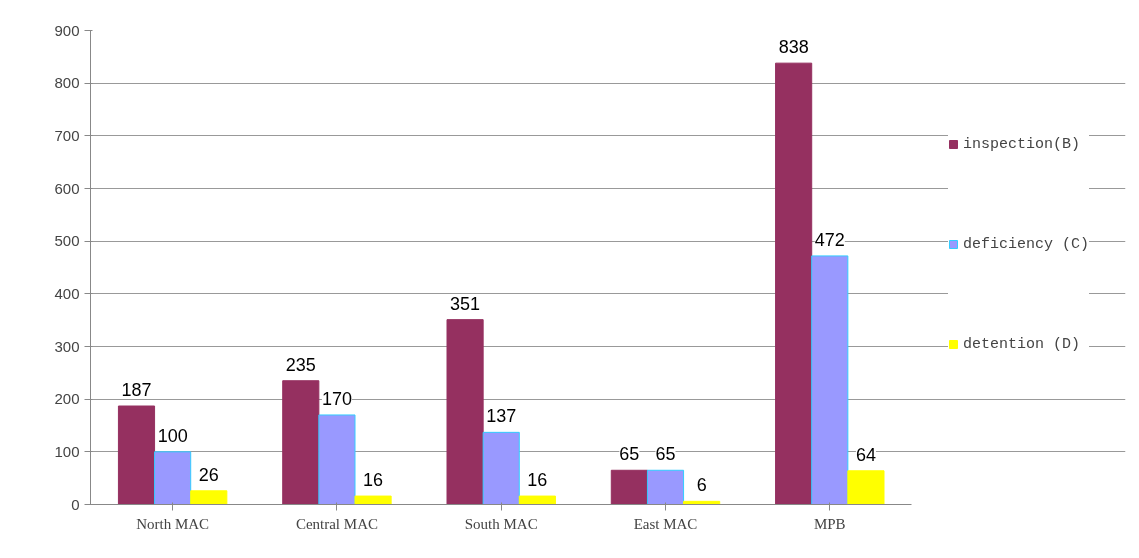  Describe the element at coordinates (75, 504) in the screenshot. I see `y-tick-label: 0` at that location.